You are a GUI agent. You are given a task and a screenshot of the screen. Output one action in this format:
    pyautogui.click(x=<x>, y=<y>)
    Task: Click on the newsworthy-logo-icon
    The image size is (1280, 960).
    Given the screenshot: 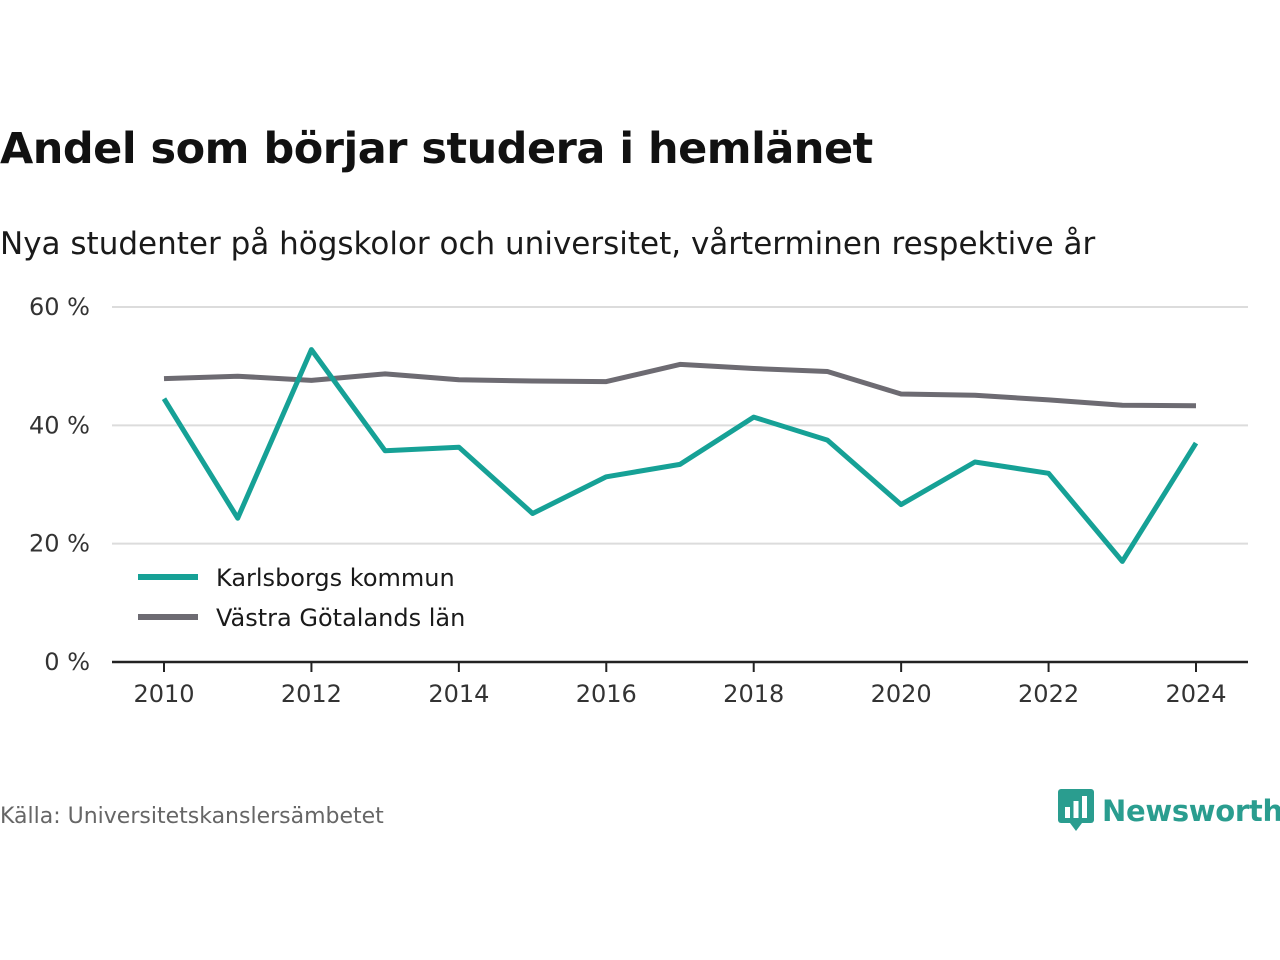 What is the action you would take?
    pyautogui.click(x=1076, y=810)
    